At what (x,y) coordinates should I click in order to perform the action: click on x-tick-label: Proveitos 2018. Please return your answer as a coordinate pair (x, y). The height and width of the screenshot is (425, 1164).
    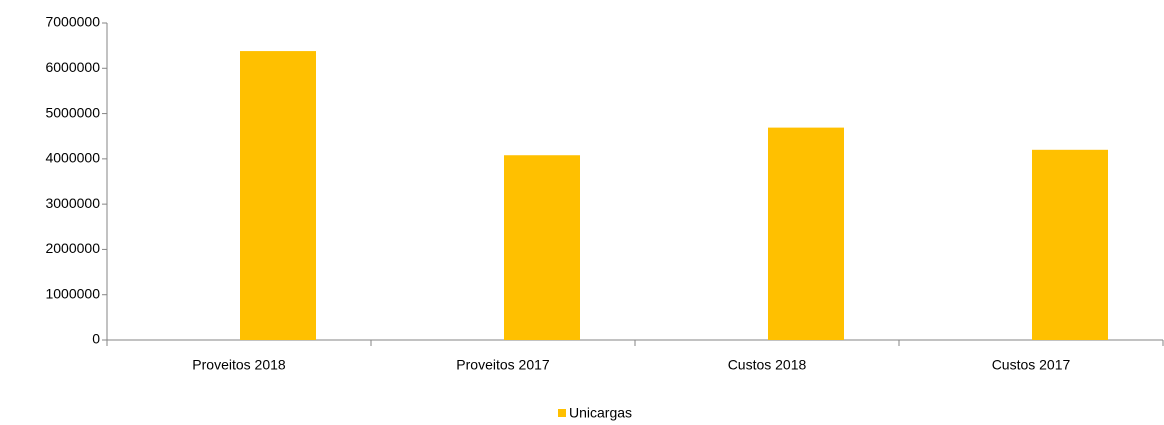
    Looking at the image, I should click on (239, 365).